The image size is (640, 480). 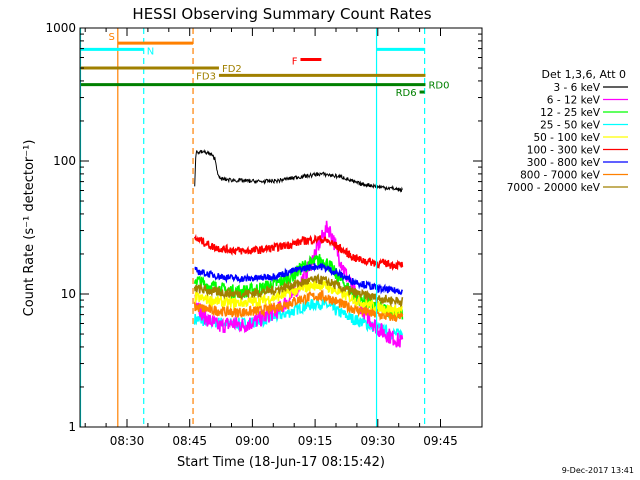 I want to click on y-tick-label: 1000, so click(x=60, y=28).